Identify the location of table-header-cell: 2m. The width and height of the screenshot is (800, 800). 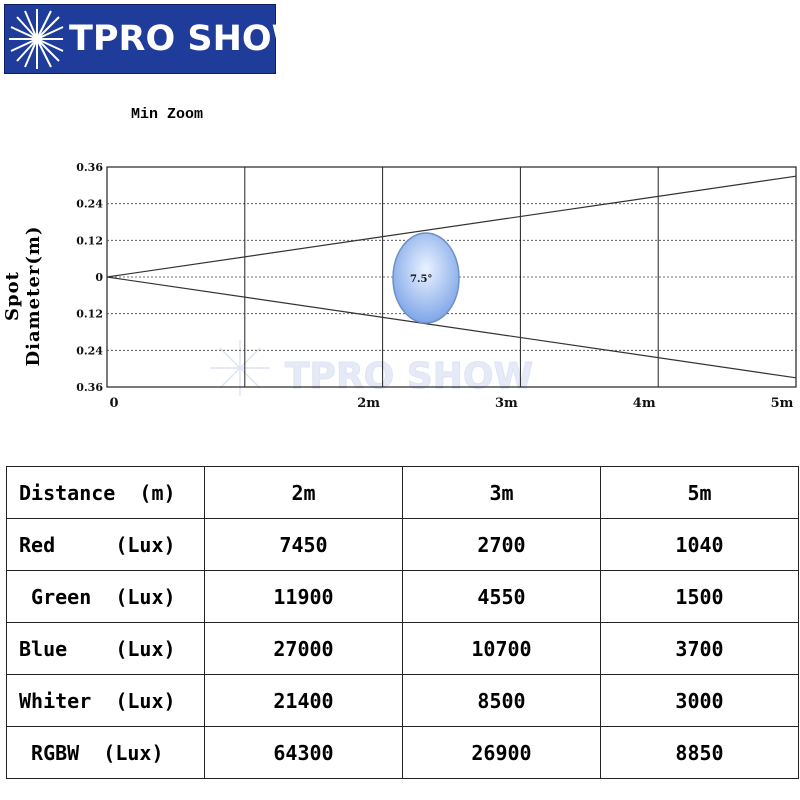
(303, 492).